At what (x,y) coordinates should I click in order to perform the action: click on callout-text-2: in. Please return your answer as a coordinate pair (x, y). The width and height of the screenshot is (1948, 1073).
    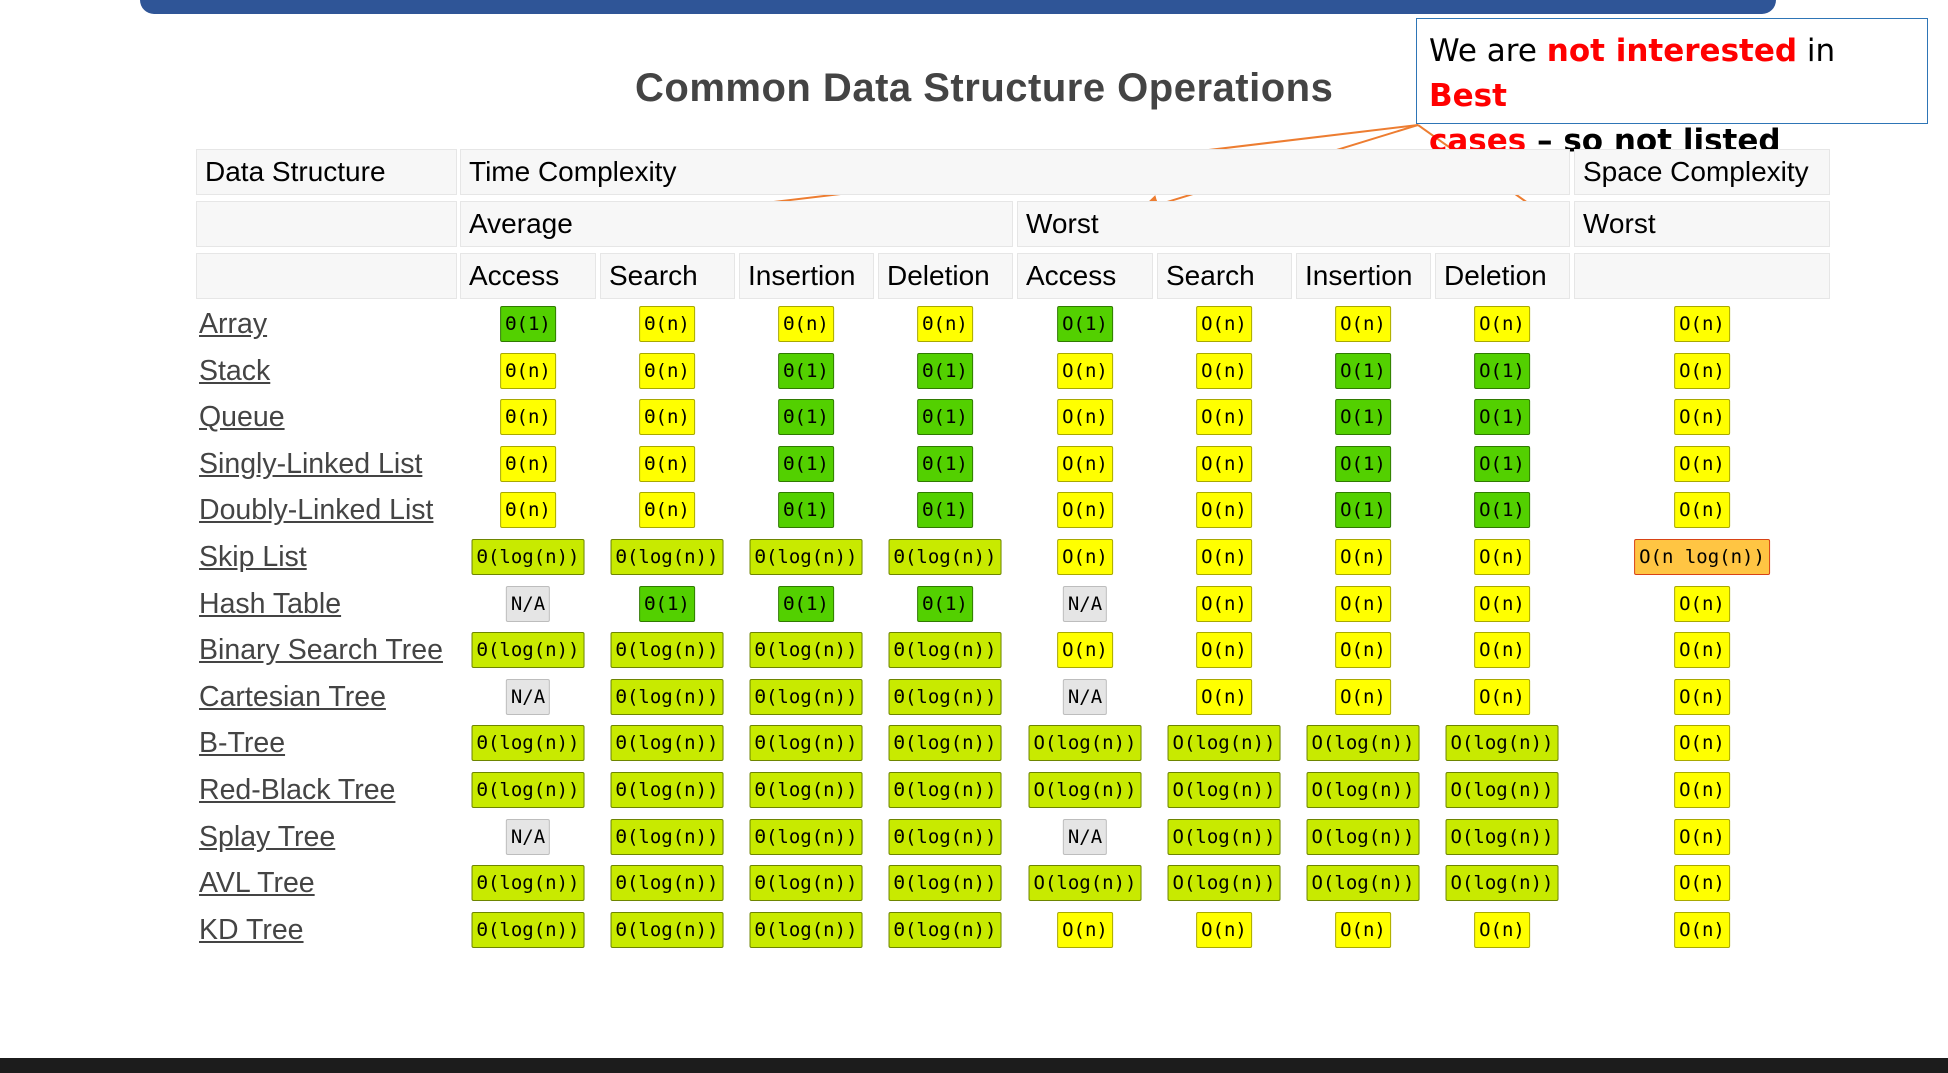
    Looking at the image, I should click on (1816, 51).